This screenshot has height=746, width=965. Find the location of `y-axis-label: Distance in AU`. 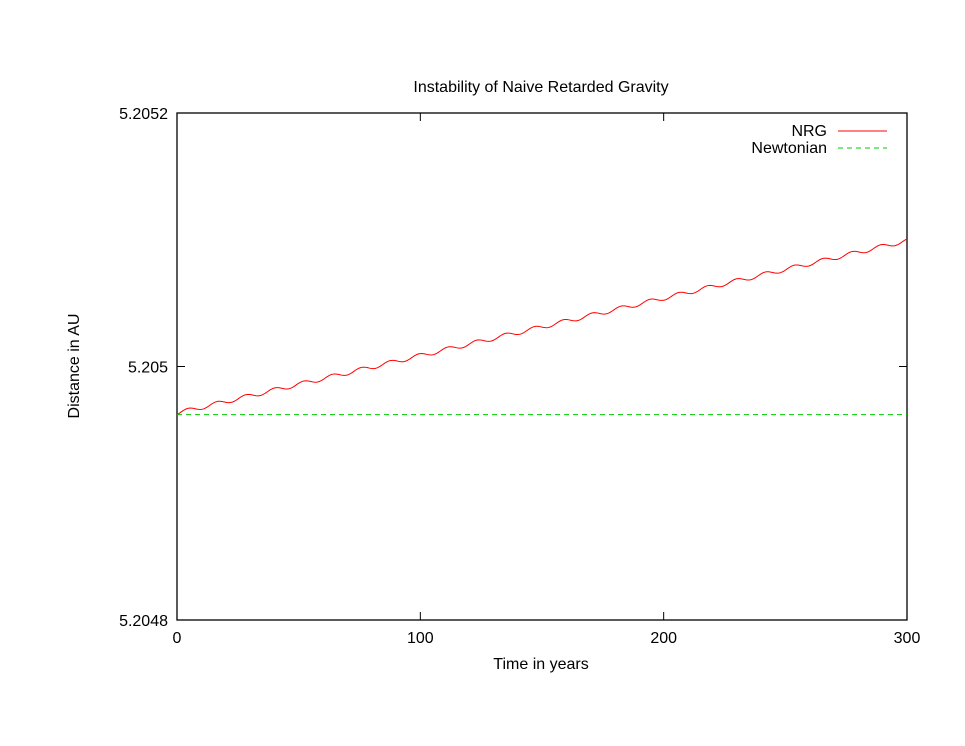

y-axis-label: Distance in AU is located at coordinates (74, 366).